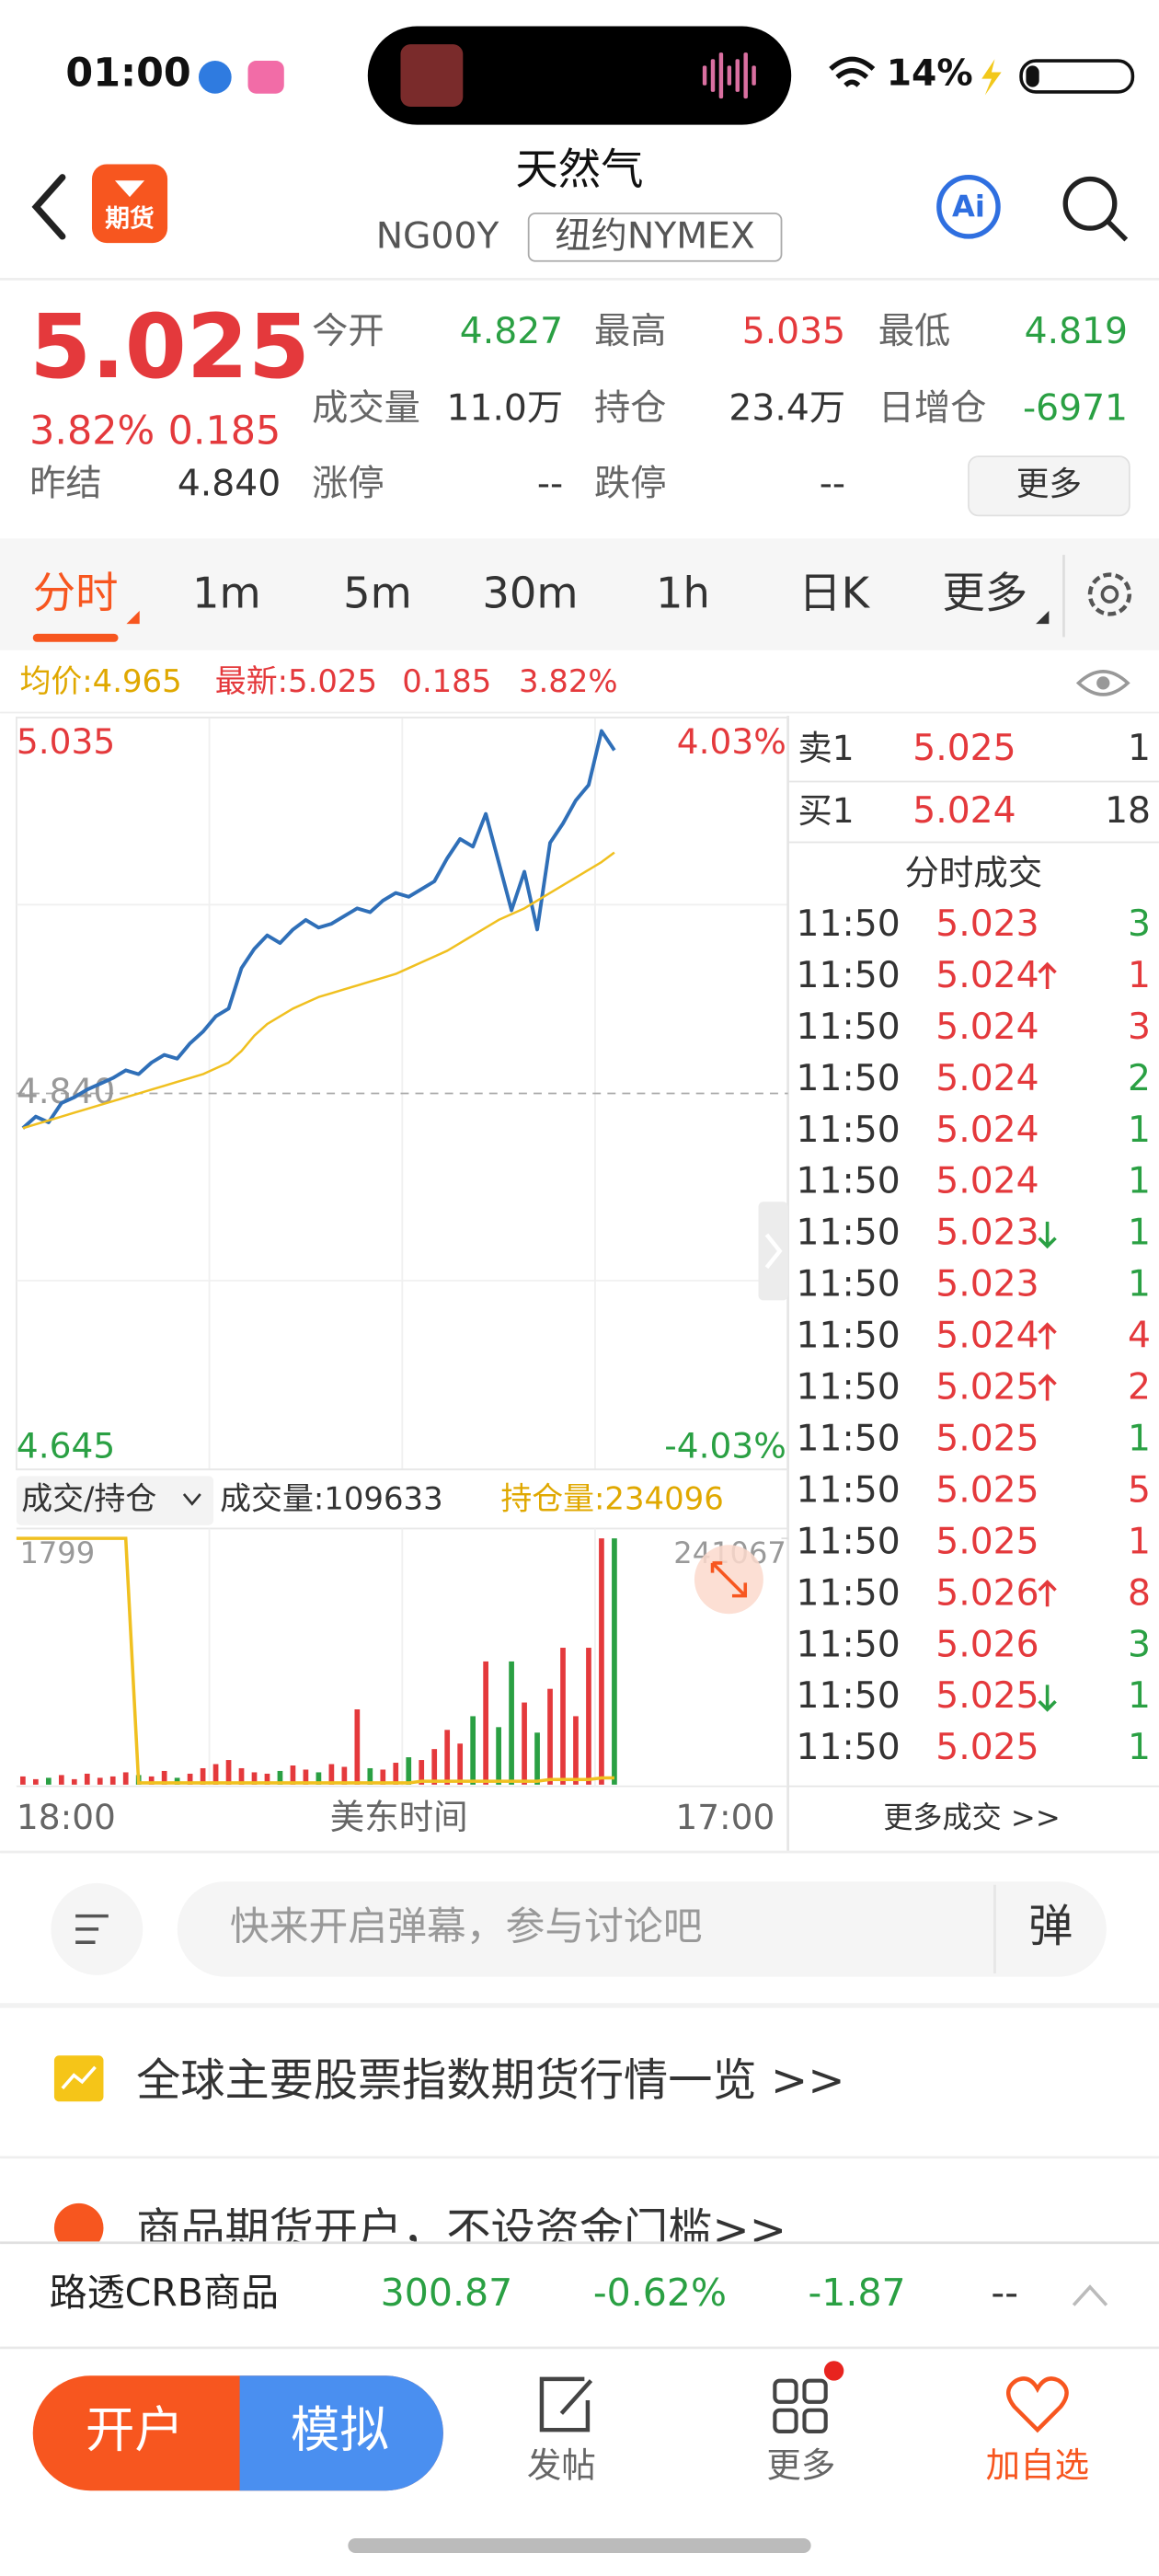  I want to click on trade-price: 5.023, so click(987, 1284).